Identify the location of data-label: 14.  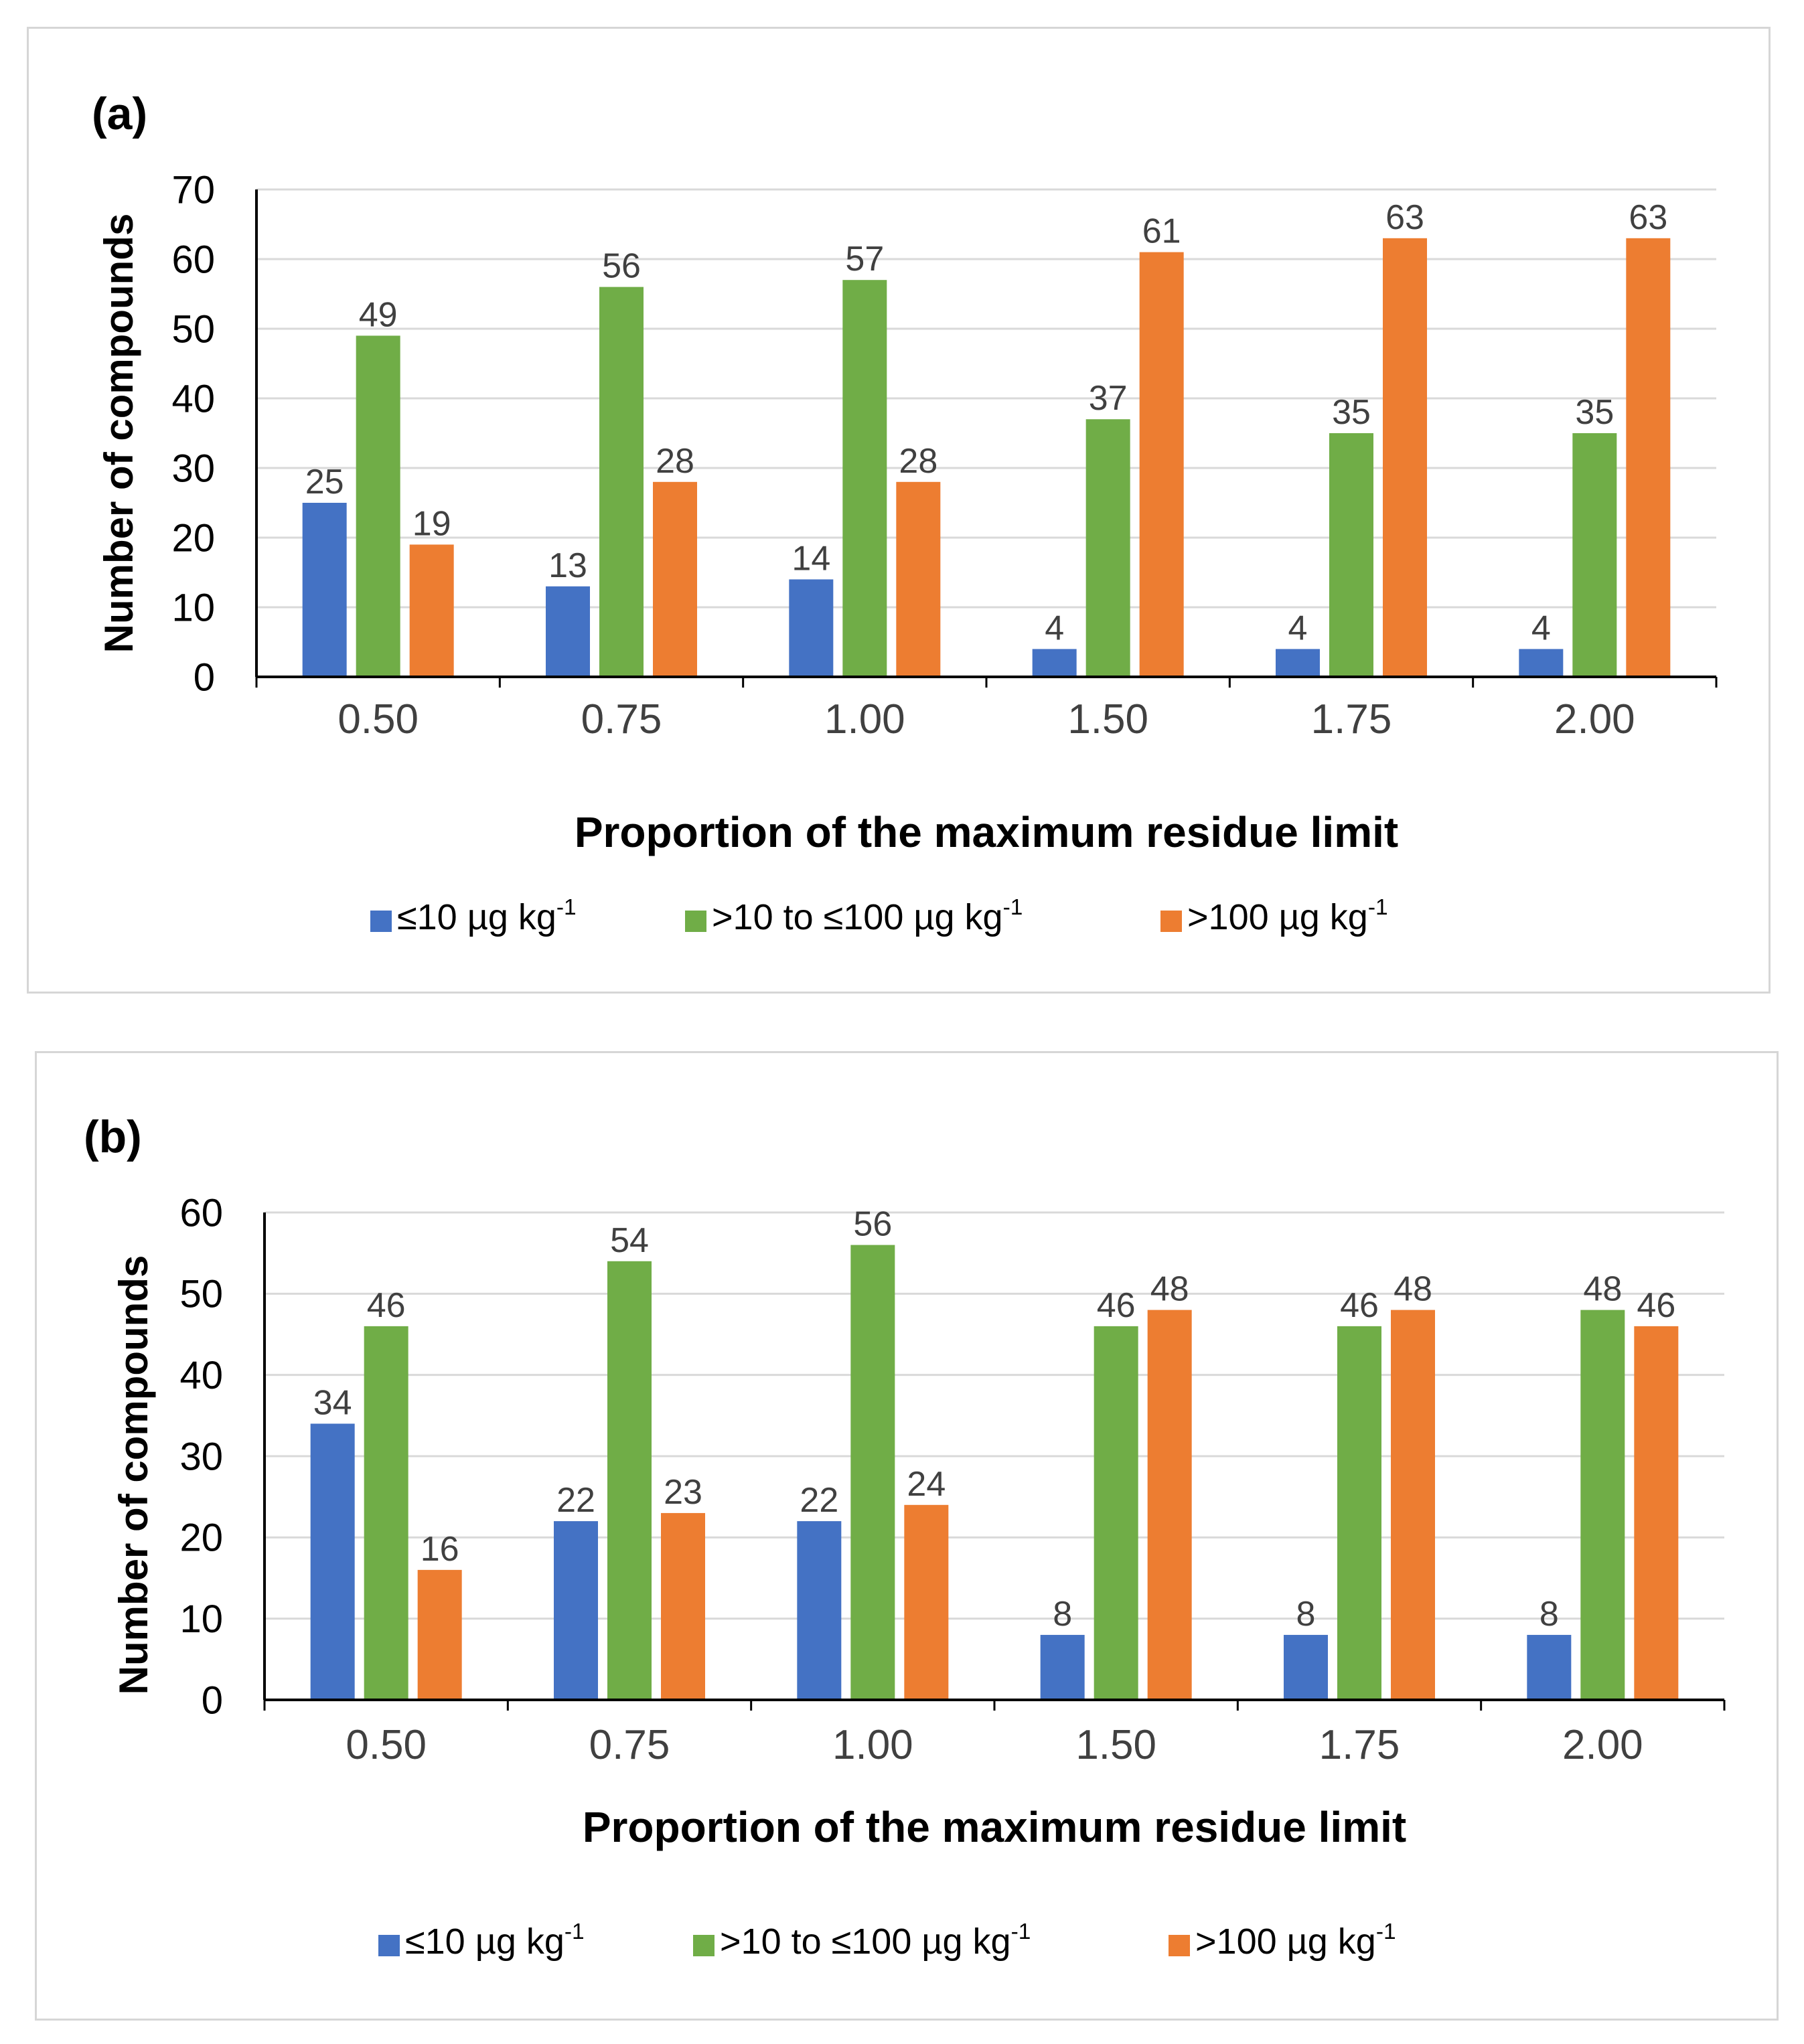
(811, 558).